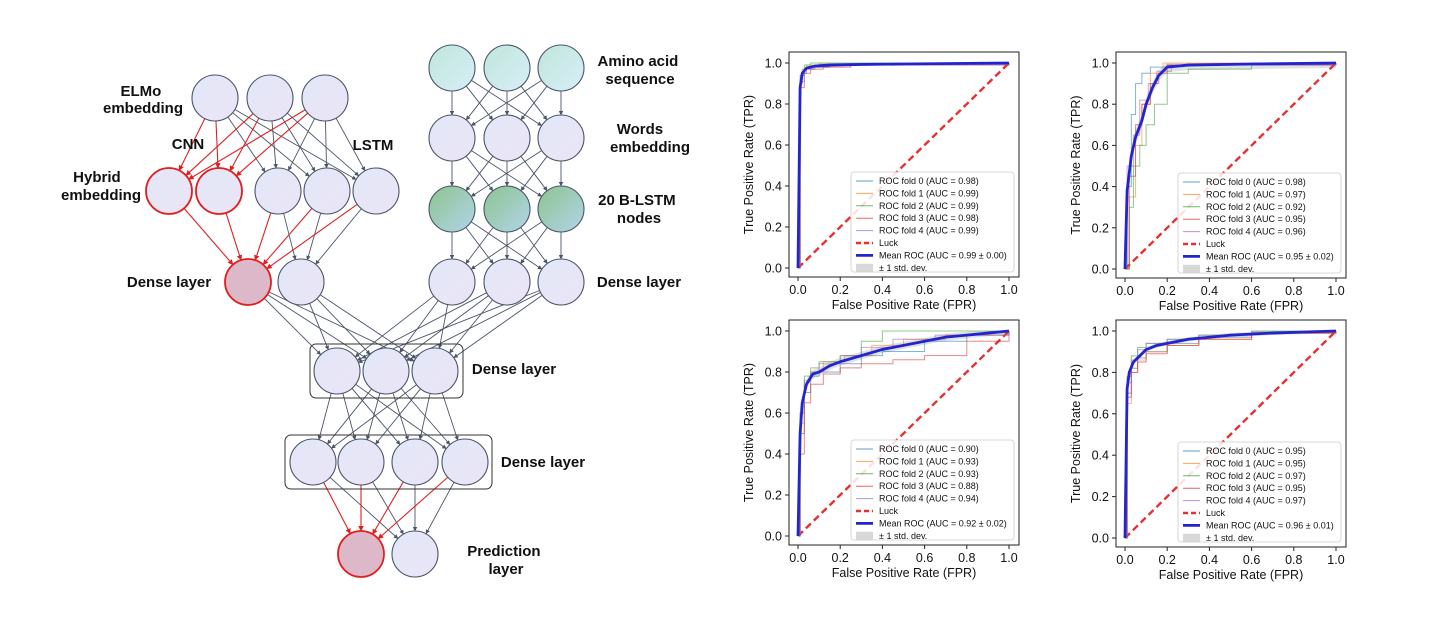 Image resolution: width=1455 pixels, height=643 pixels. I want to click on legend-entry: Mean ROC (AUC = 0.99 ± 0.00), so click(943, 255).